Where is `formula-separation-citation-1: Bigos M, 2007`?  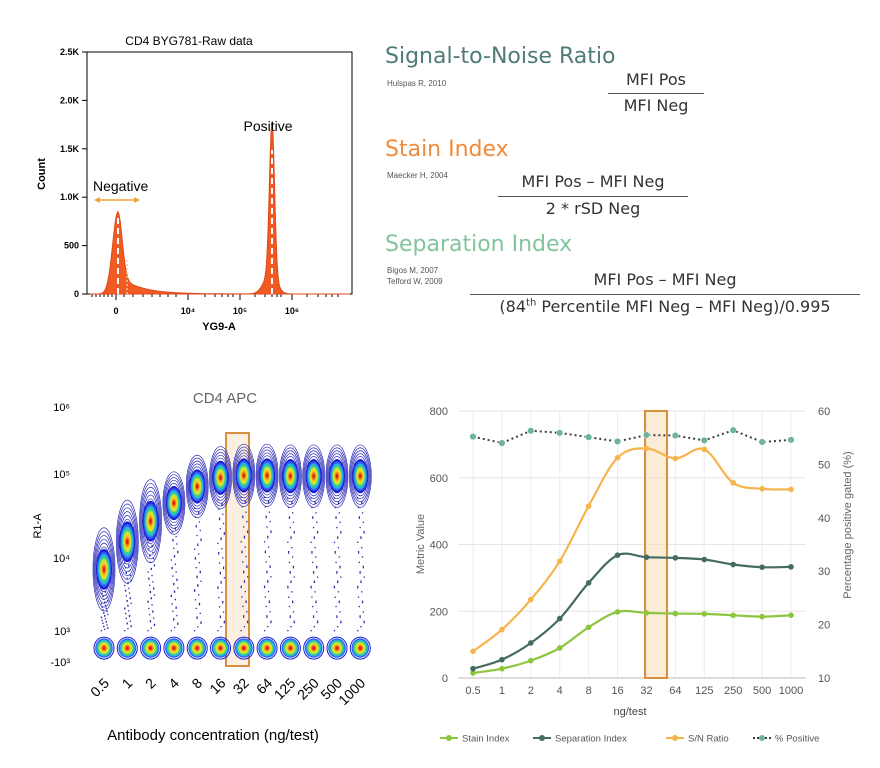 formula-separation-citation-1: Bigos M, 2007 is located at coordinates (413, 270).